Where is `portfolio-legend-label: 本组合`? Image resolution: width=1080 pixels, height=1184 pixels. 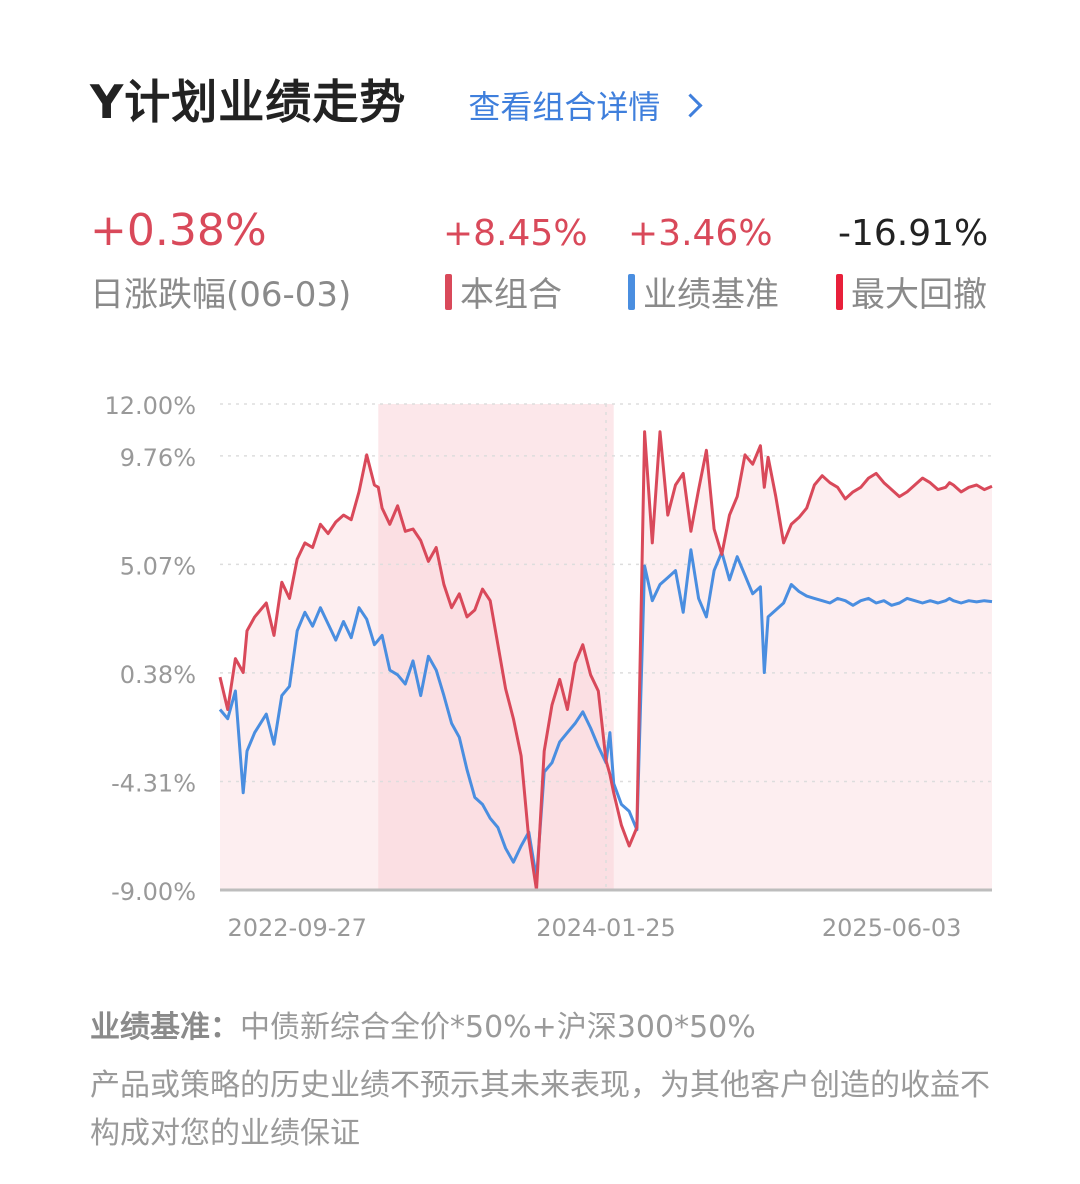 portfolio-legend-label: 本组合 is located at coordinates (511, 295).